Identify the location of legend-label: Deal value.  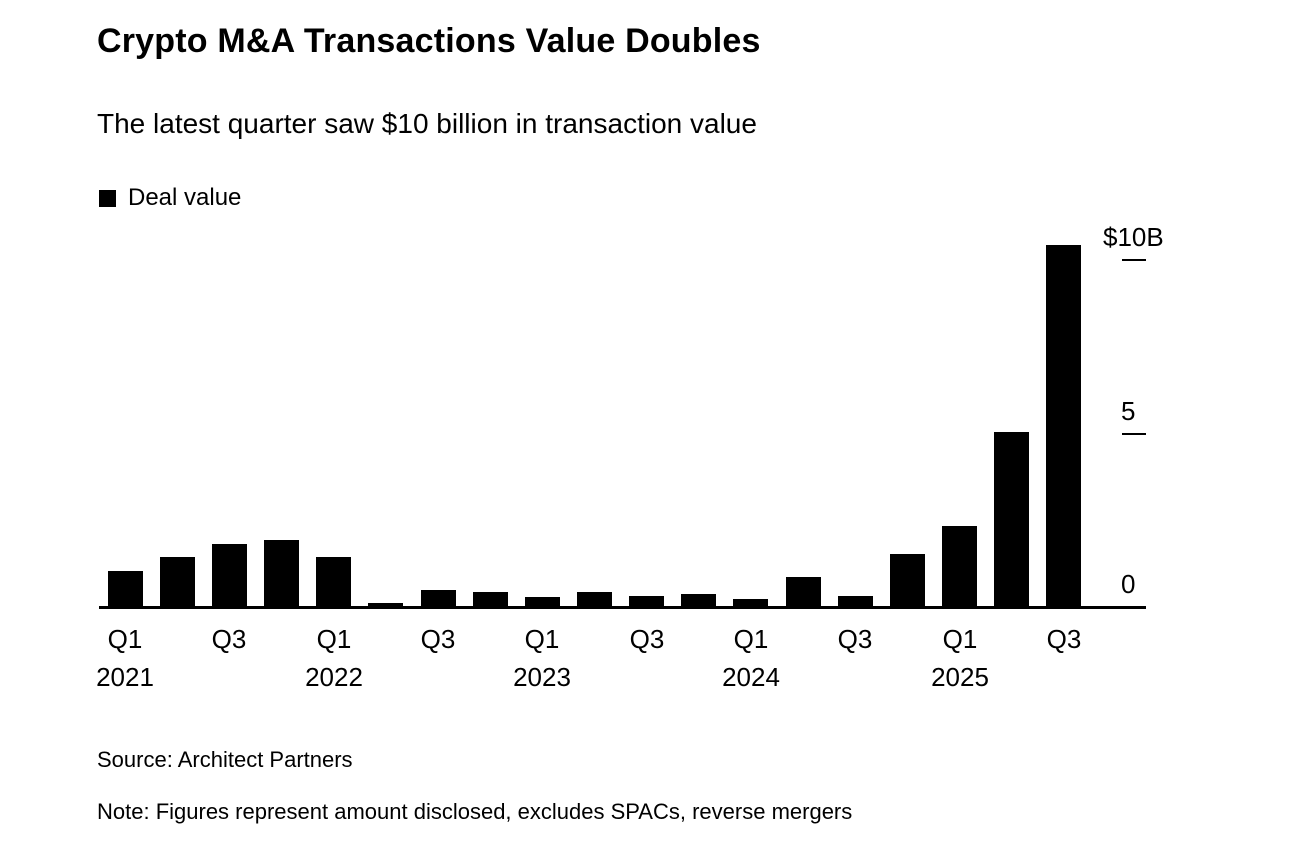
(185, 197).